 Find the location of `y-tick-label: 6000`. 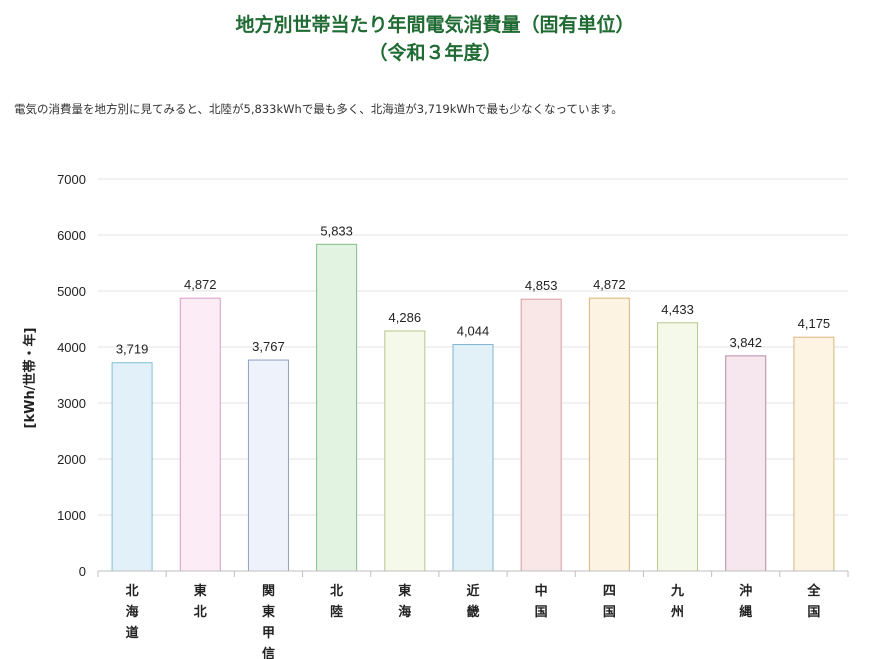

y-tick-label: 6000 is located at coordinates (71, 235).